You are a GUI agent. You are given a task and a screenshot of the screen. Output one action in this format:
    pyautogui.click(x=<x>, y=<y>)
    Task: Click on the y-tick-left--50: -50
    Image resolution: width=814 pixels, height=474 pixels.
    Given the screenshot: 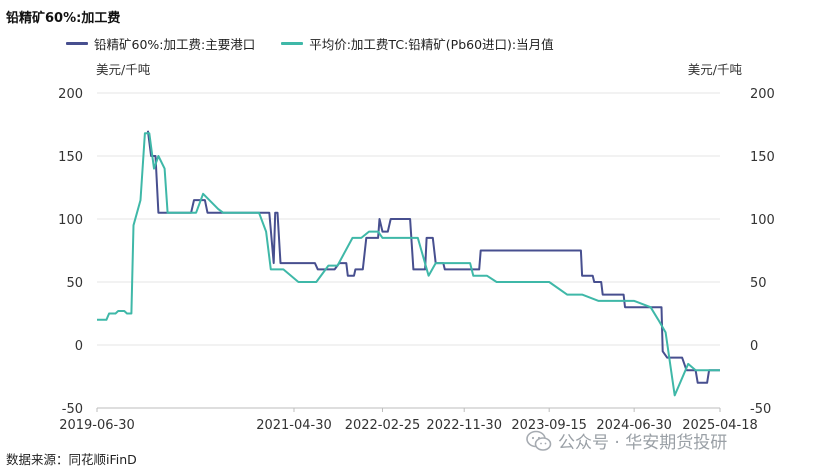 What is the action you would take?
    pyautogui.click(x=72, y=409)
    